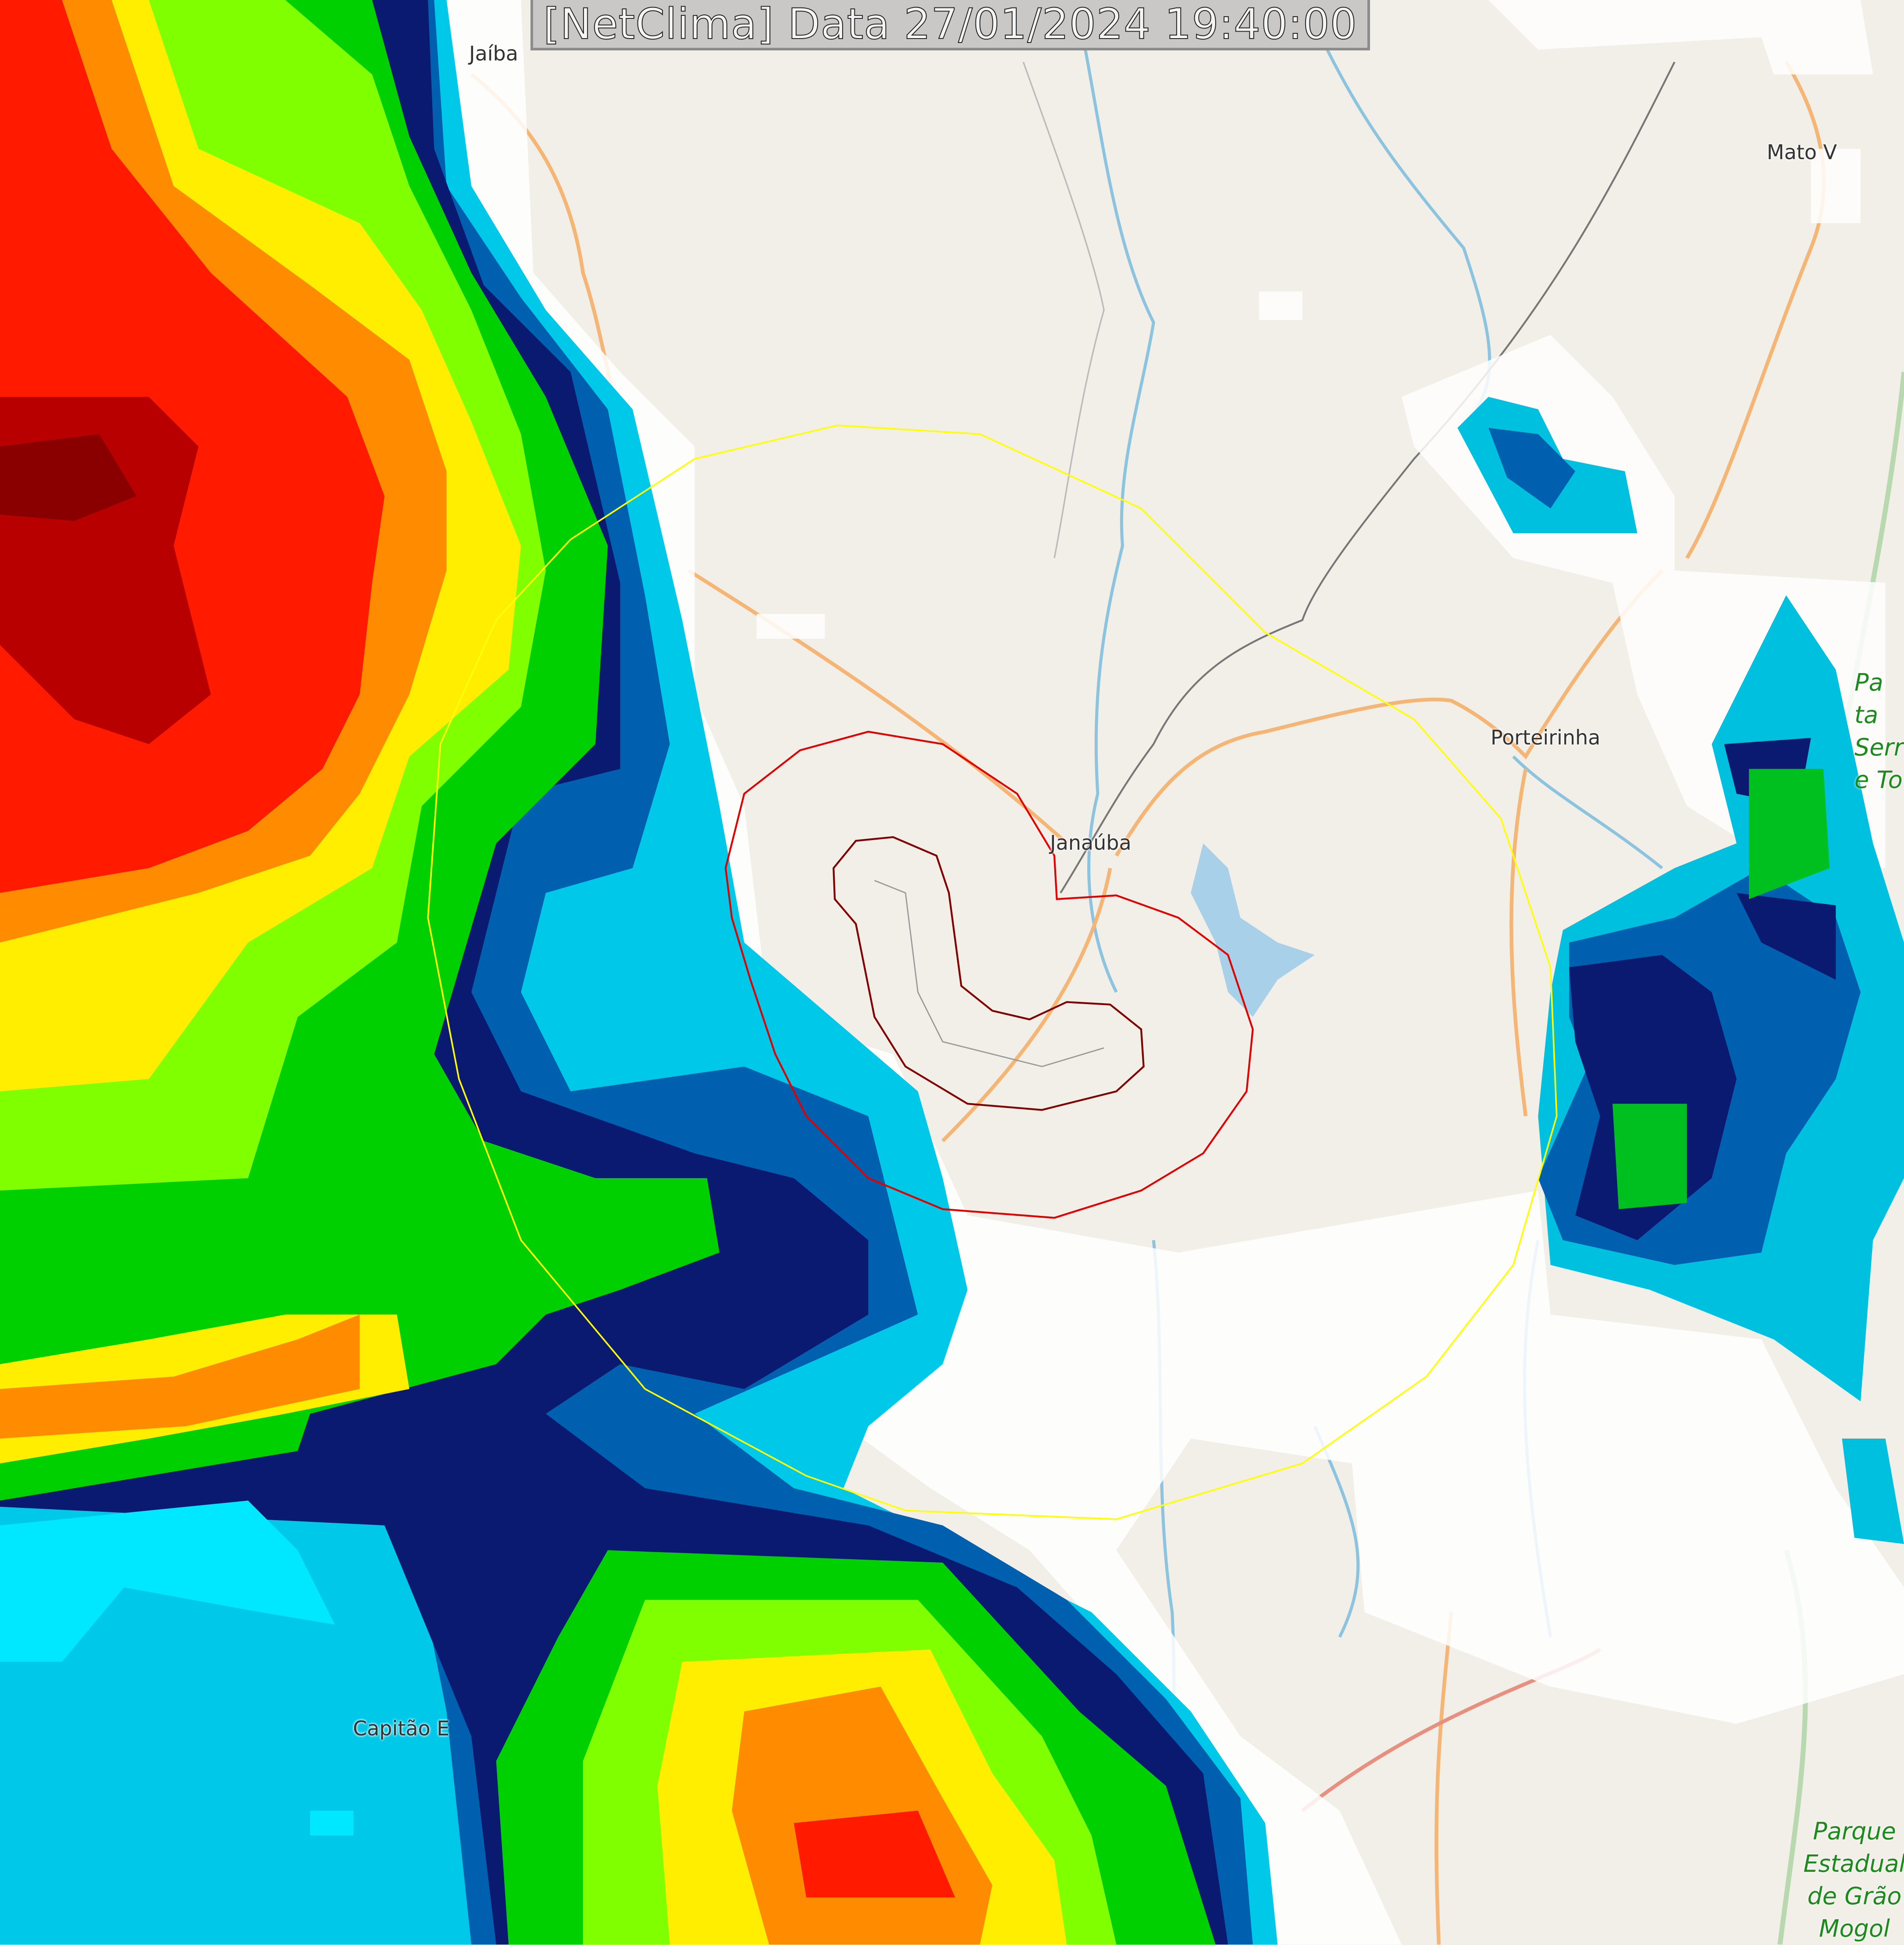  What do you see at coordinates (1868, 682) in the screenshot?
I see `park-label-line: Pa` at bounding box center [1868, 682].